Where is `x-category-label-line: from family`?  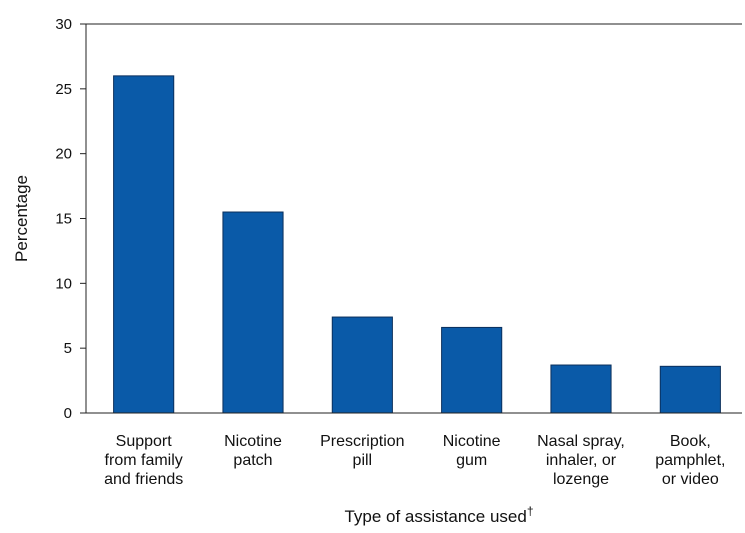
x-category-label-line: from family is located at coordinates (144, 460).